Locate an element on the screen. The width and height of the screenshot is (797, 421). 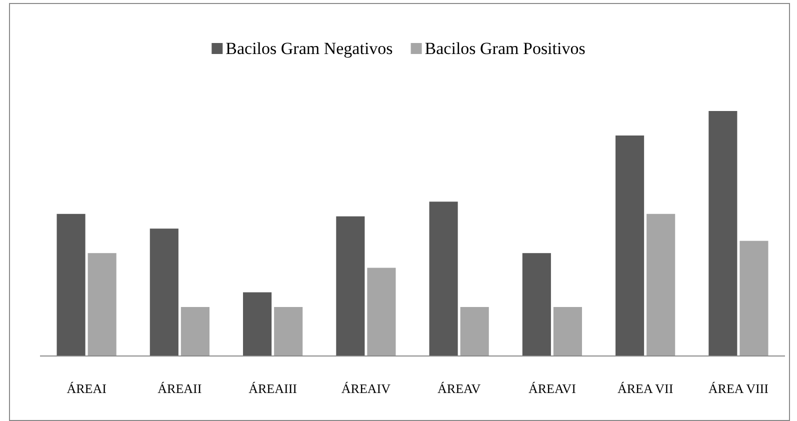
x-tick-label: ÁREAI is located at coordinates (86, 388).